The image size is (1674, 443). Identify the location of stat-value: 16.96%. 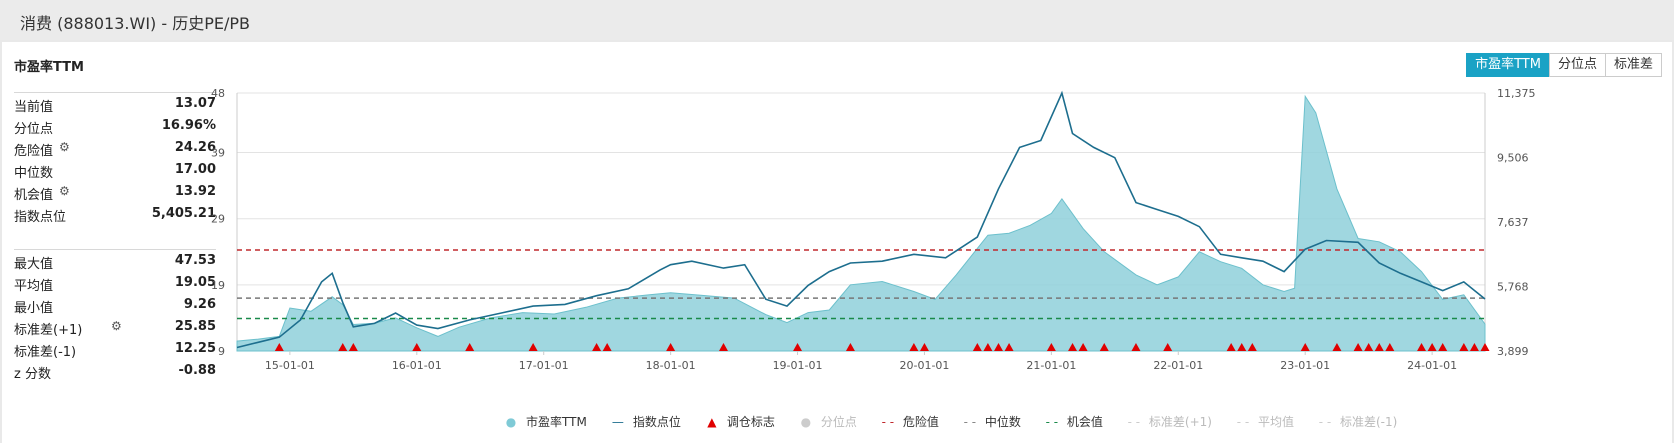
(188, 125).